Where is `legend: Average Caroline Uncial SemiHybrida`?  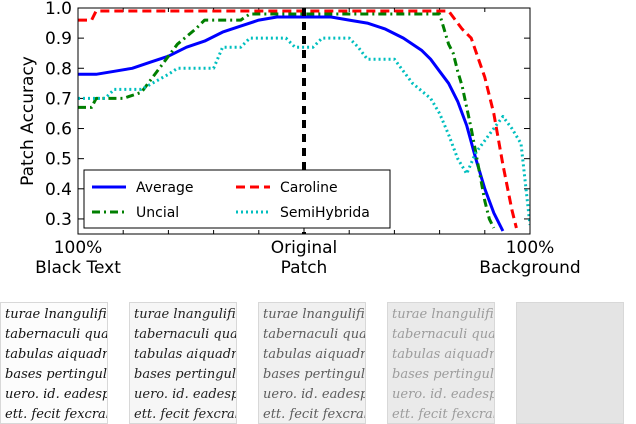 legend: Average Caroline Uncial SemiHybrida is located at coordinates (237, 199).